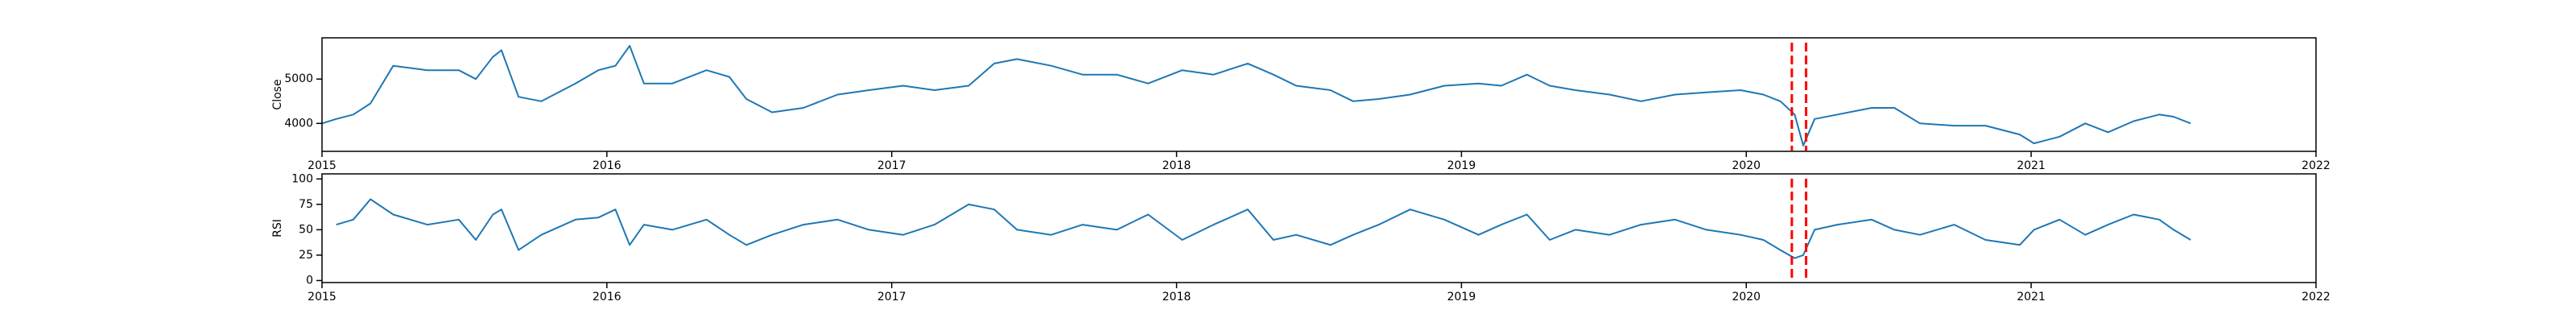 The height and width of the screenshot is (322, 2576). I want to click on y-tick-label: 0, so click(309, 280).